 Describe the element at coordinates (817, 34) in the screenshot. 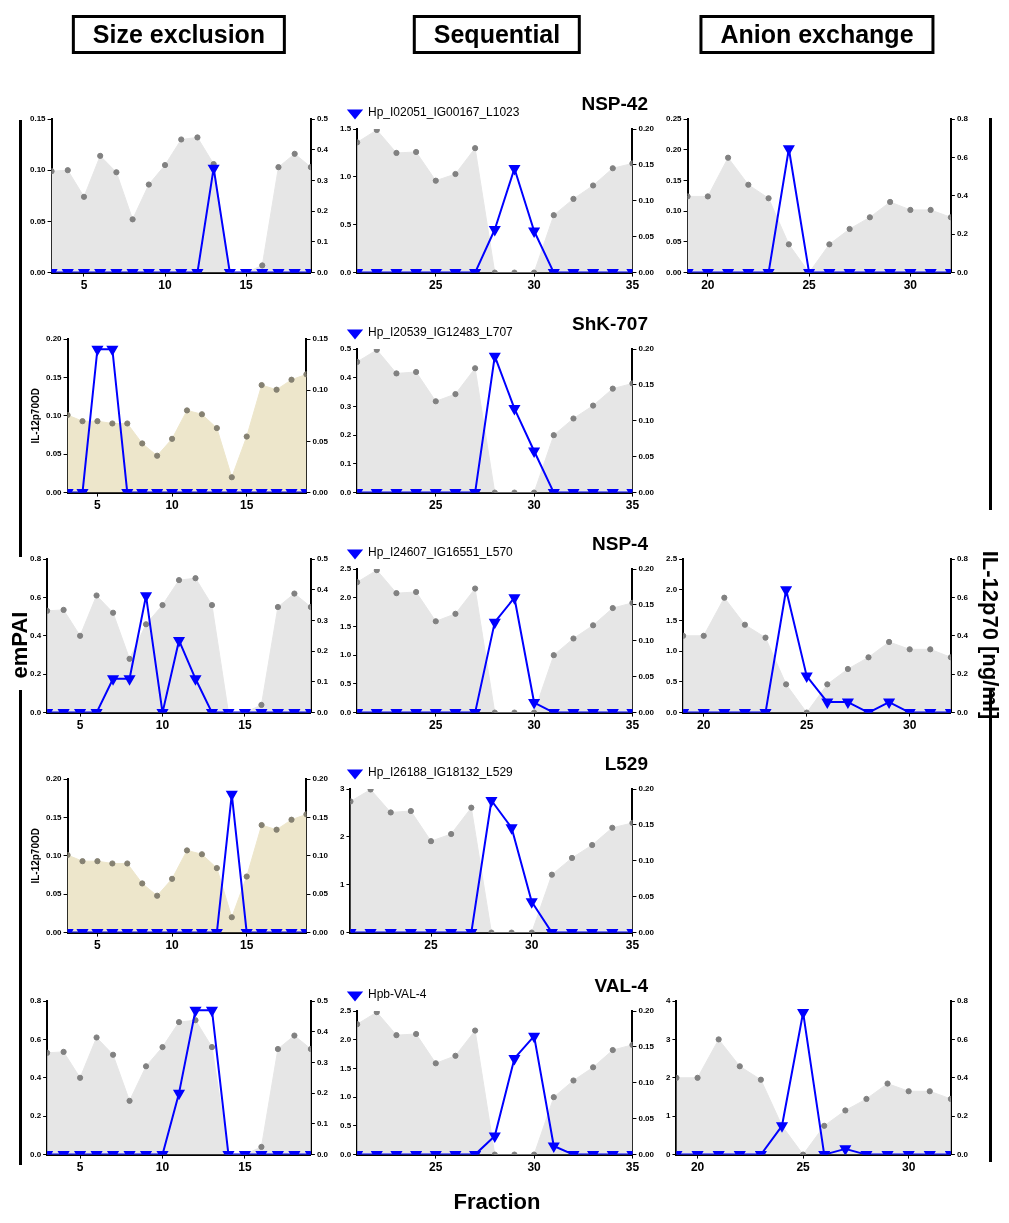

I see `chart-subtitle: Anion exchange` at that location.